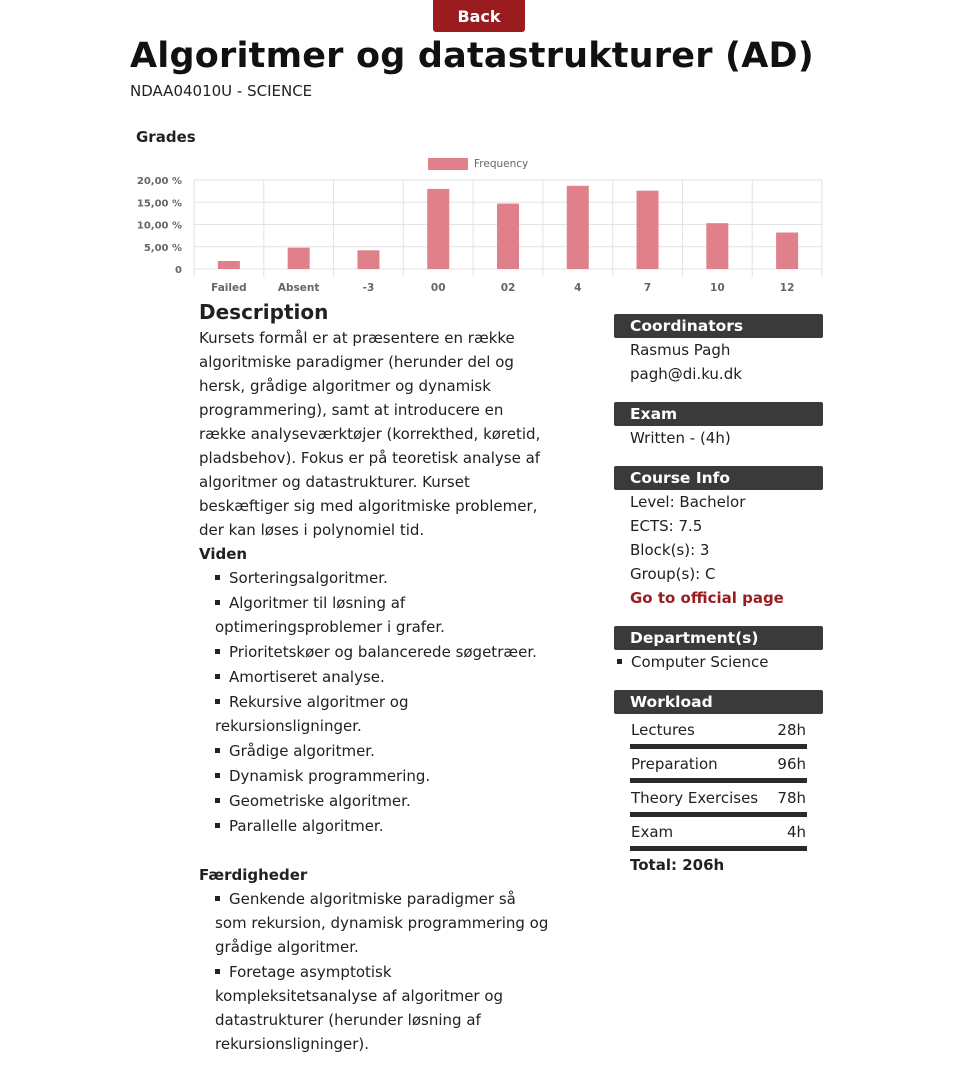  I want to click on list-item: Dynamisk programmering., so click(382, 776).